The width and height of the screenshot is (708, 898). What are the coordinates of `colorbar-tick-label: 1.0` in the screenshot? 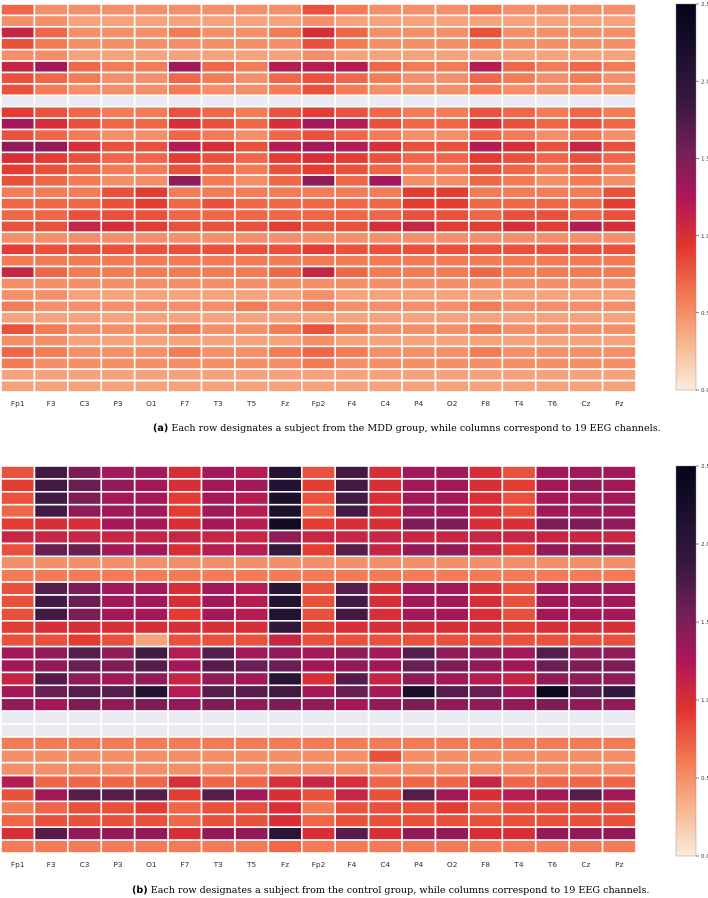 It's located at (704, 701).